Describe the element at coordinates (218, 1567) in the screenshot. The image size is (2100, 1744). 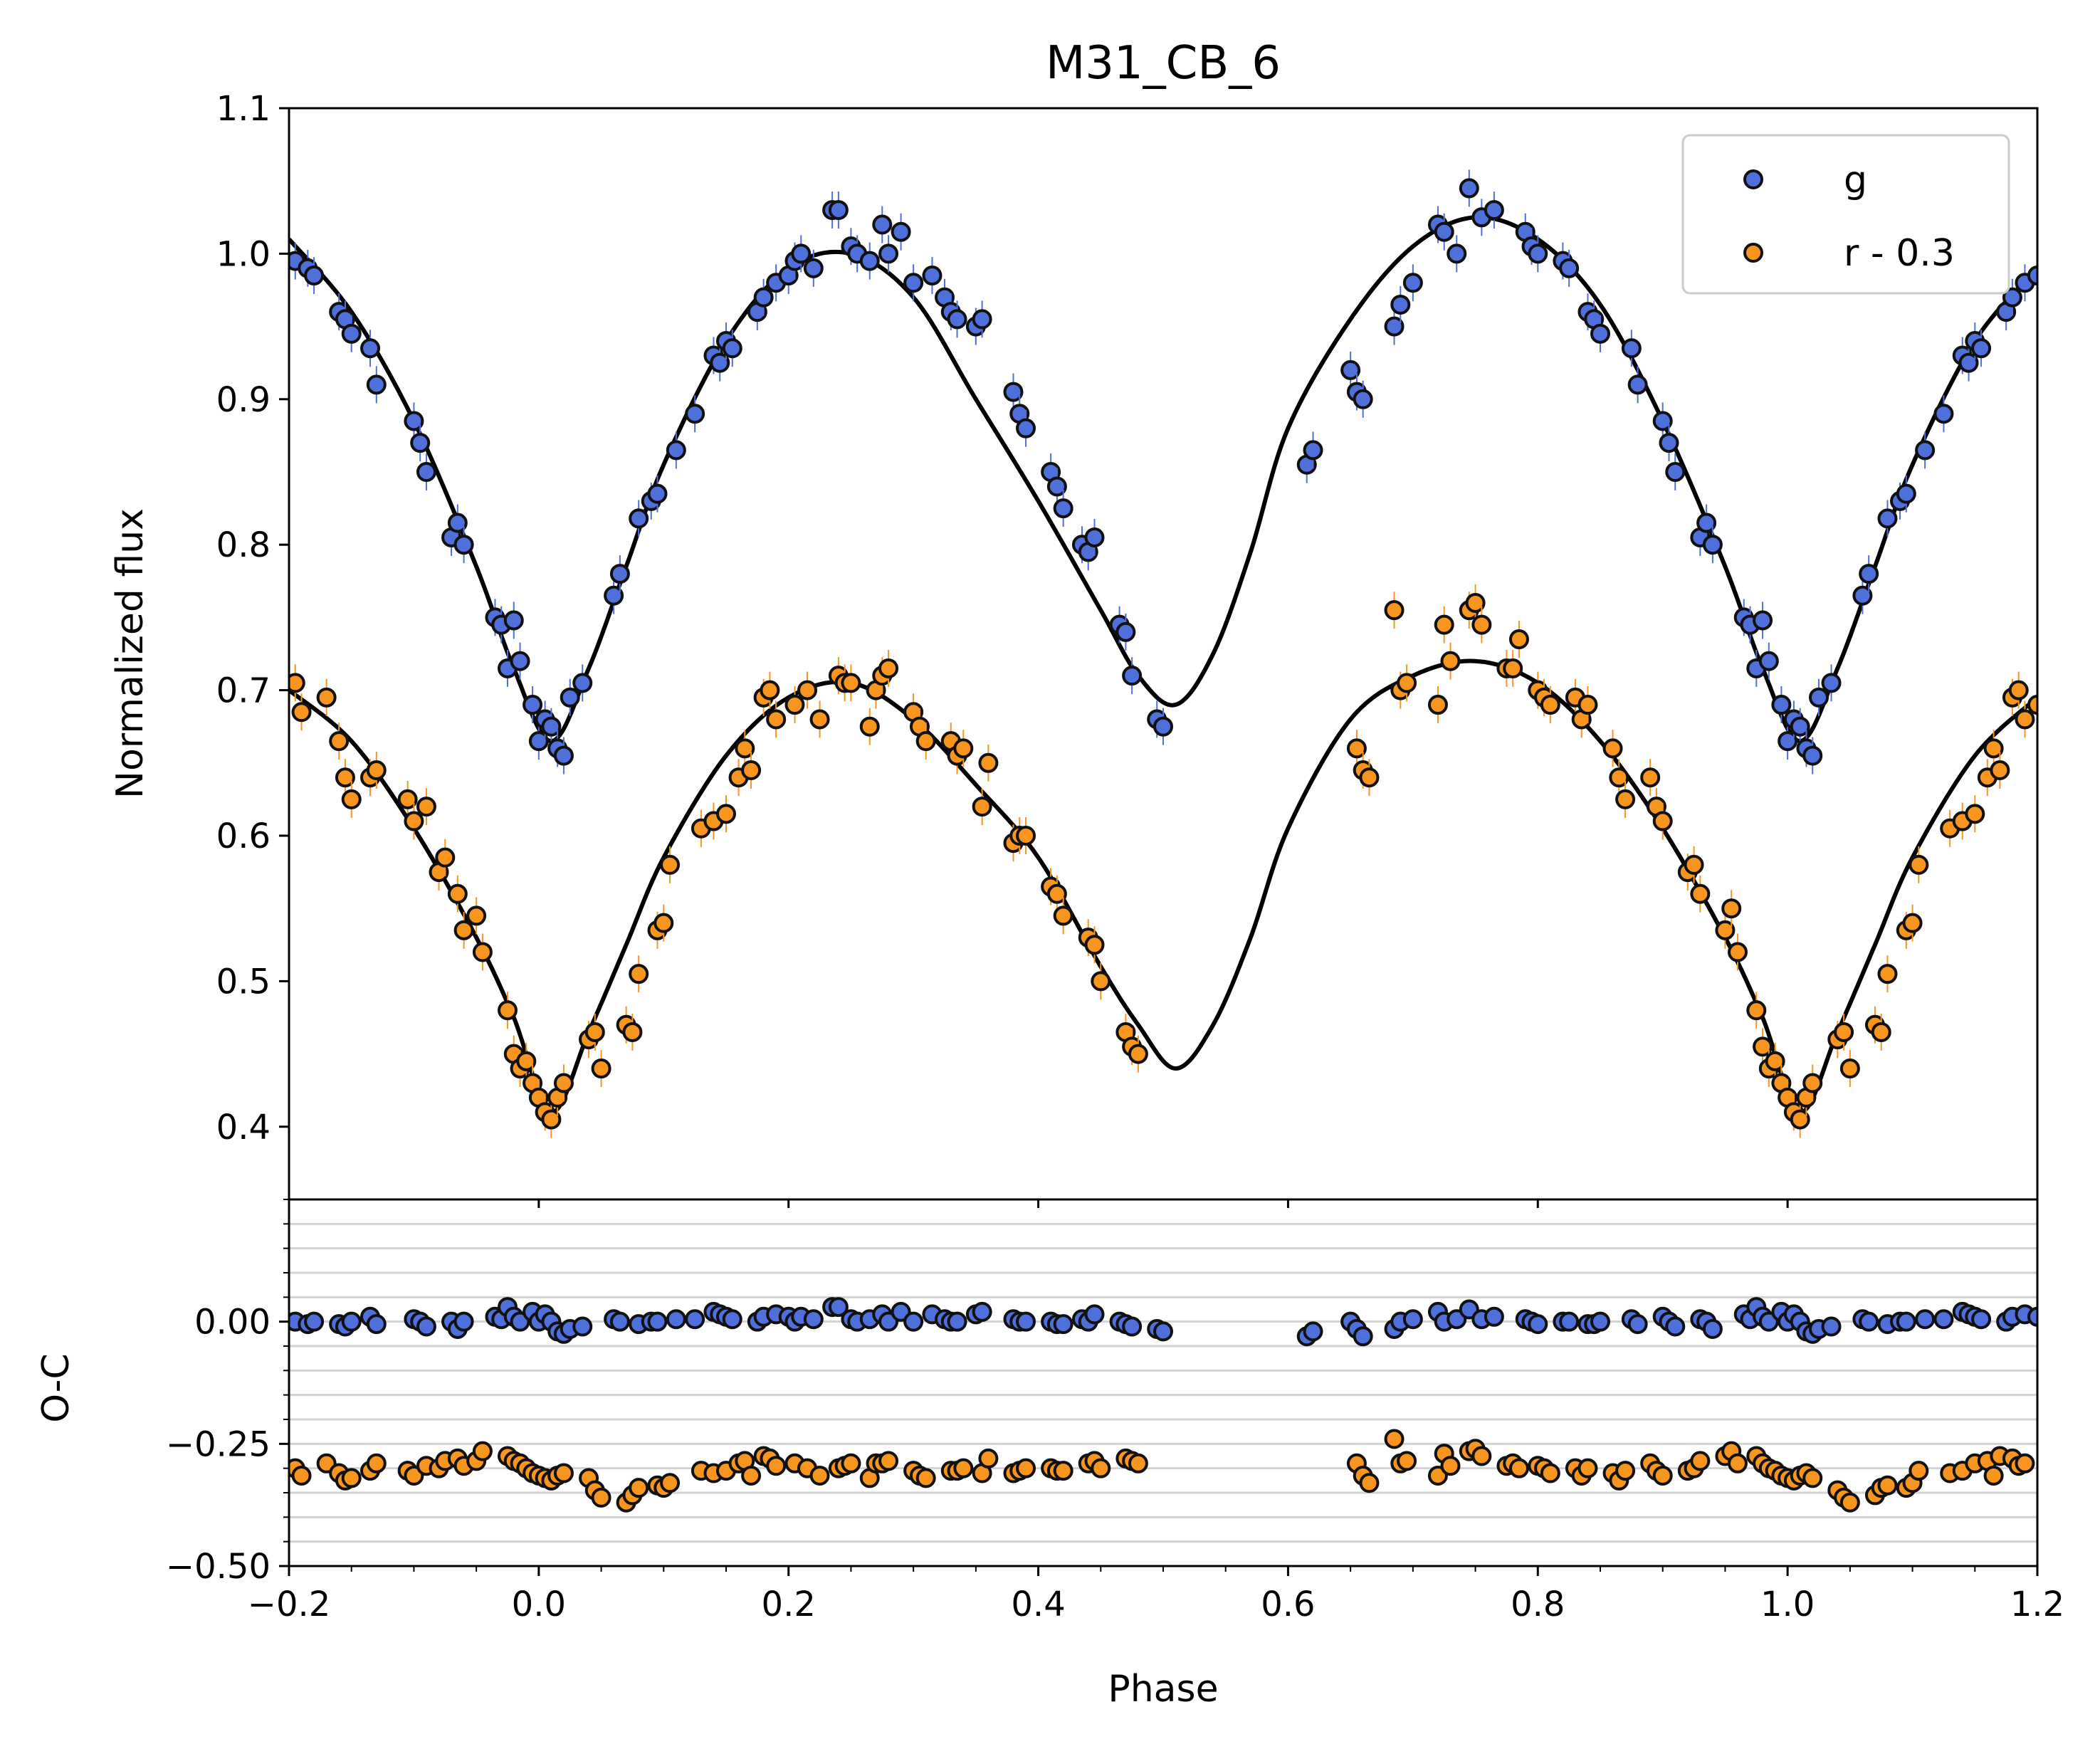
I see `oc-tick-label: −0.50` at that location.